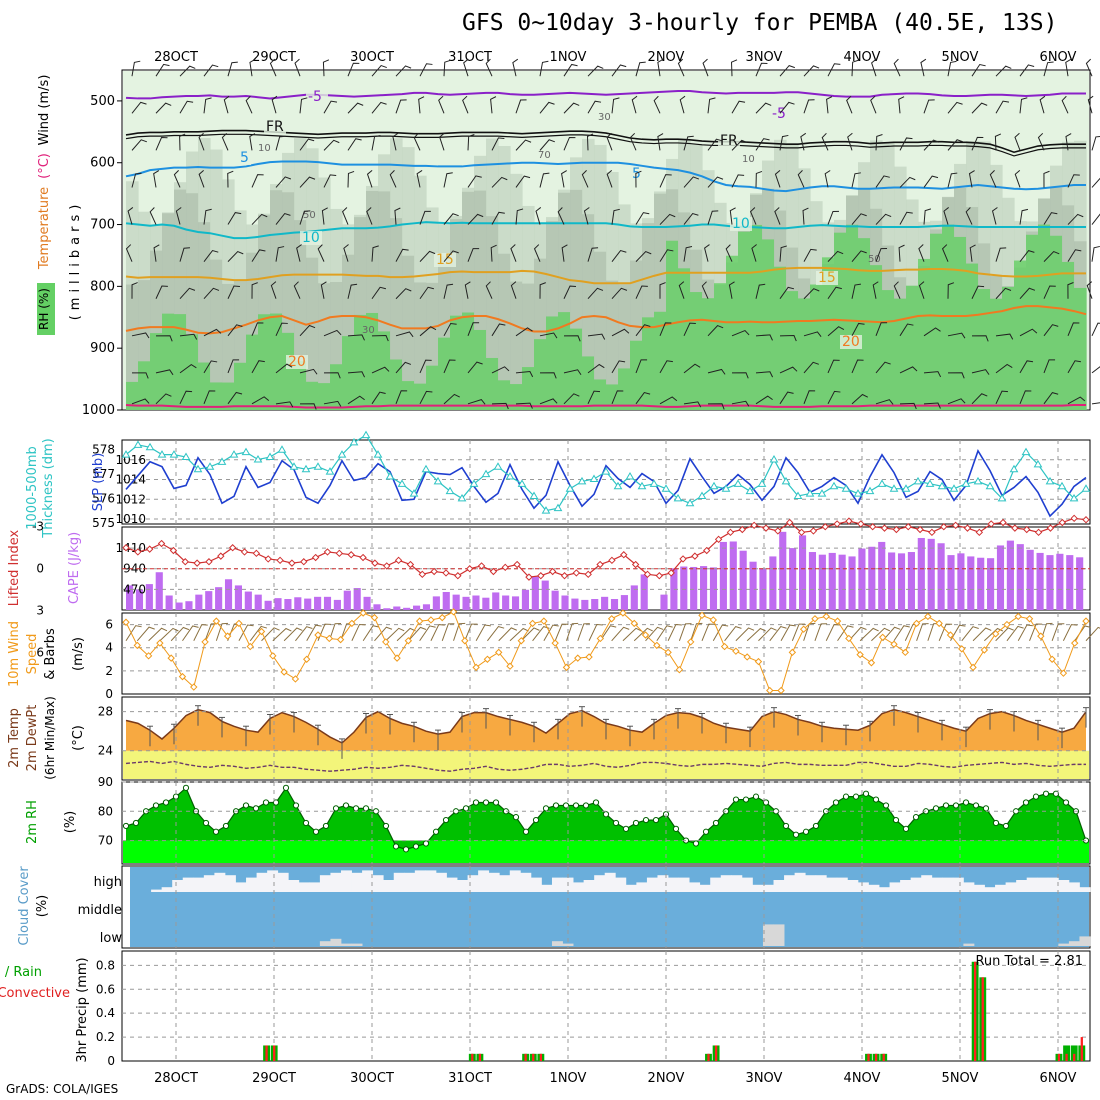 The width and height of the screenshot is (1100, 1100). I want to click on wind-tick-label-6: 6, so click(109, 625).